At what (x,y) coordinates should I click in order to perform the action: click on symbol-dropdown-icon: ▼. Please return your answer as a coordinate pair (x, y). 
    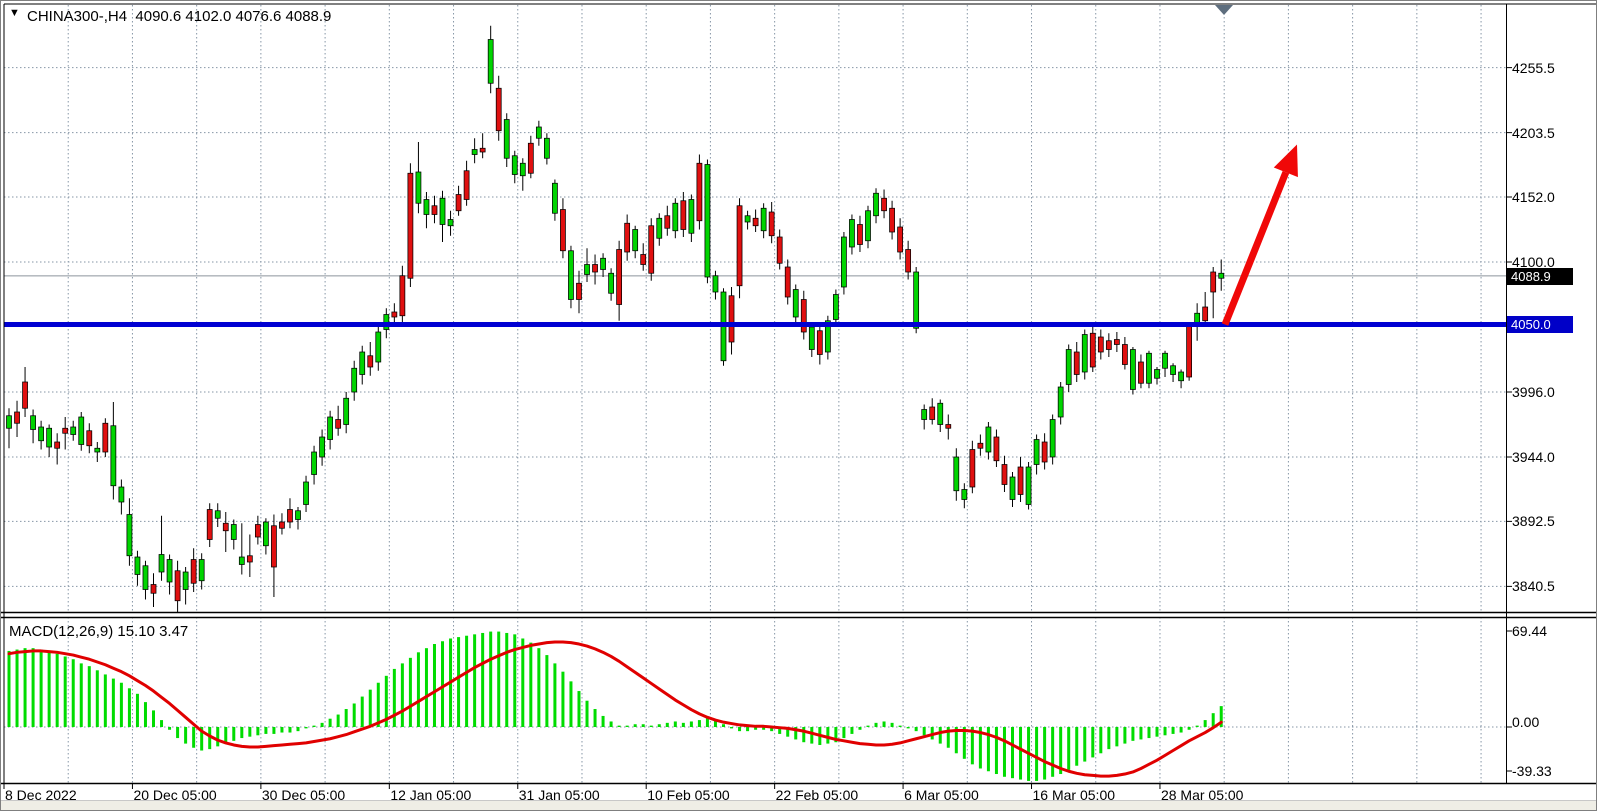
    Looking at the image, I should click on (14, 13).